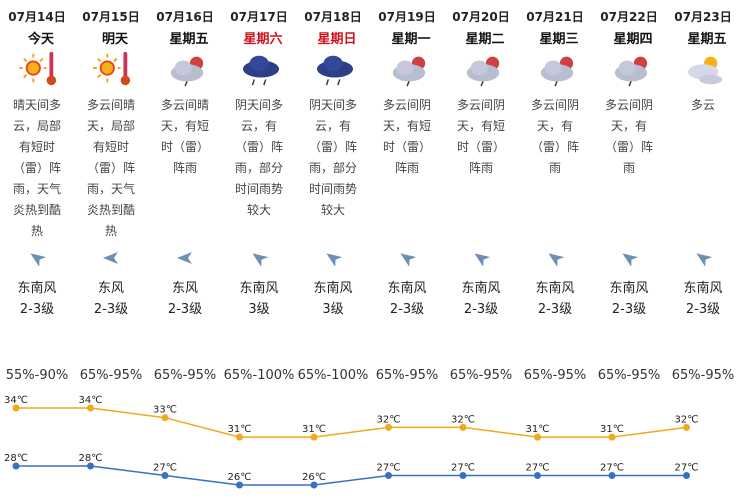 This screenshot has height=500, width=741. What do you see at coordinates (111, 17) in the screenshot?
I see `date-label: 07月15日` at bounding box center [111, 17].